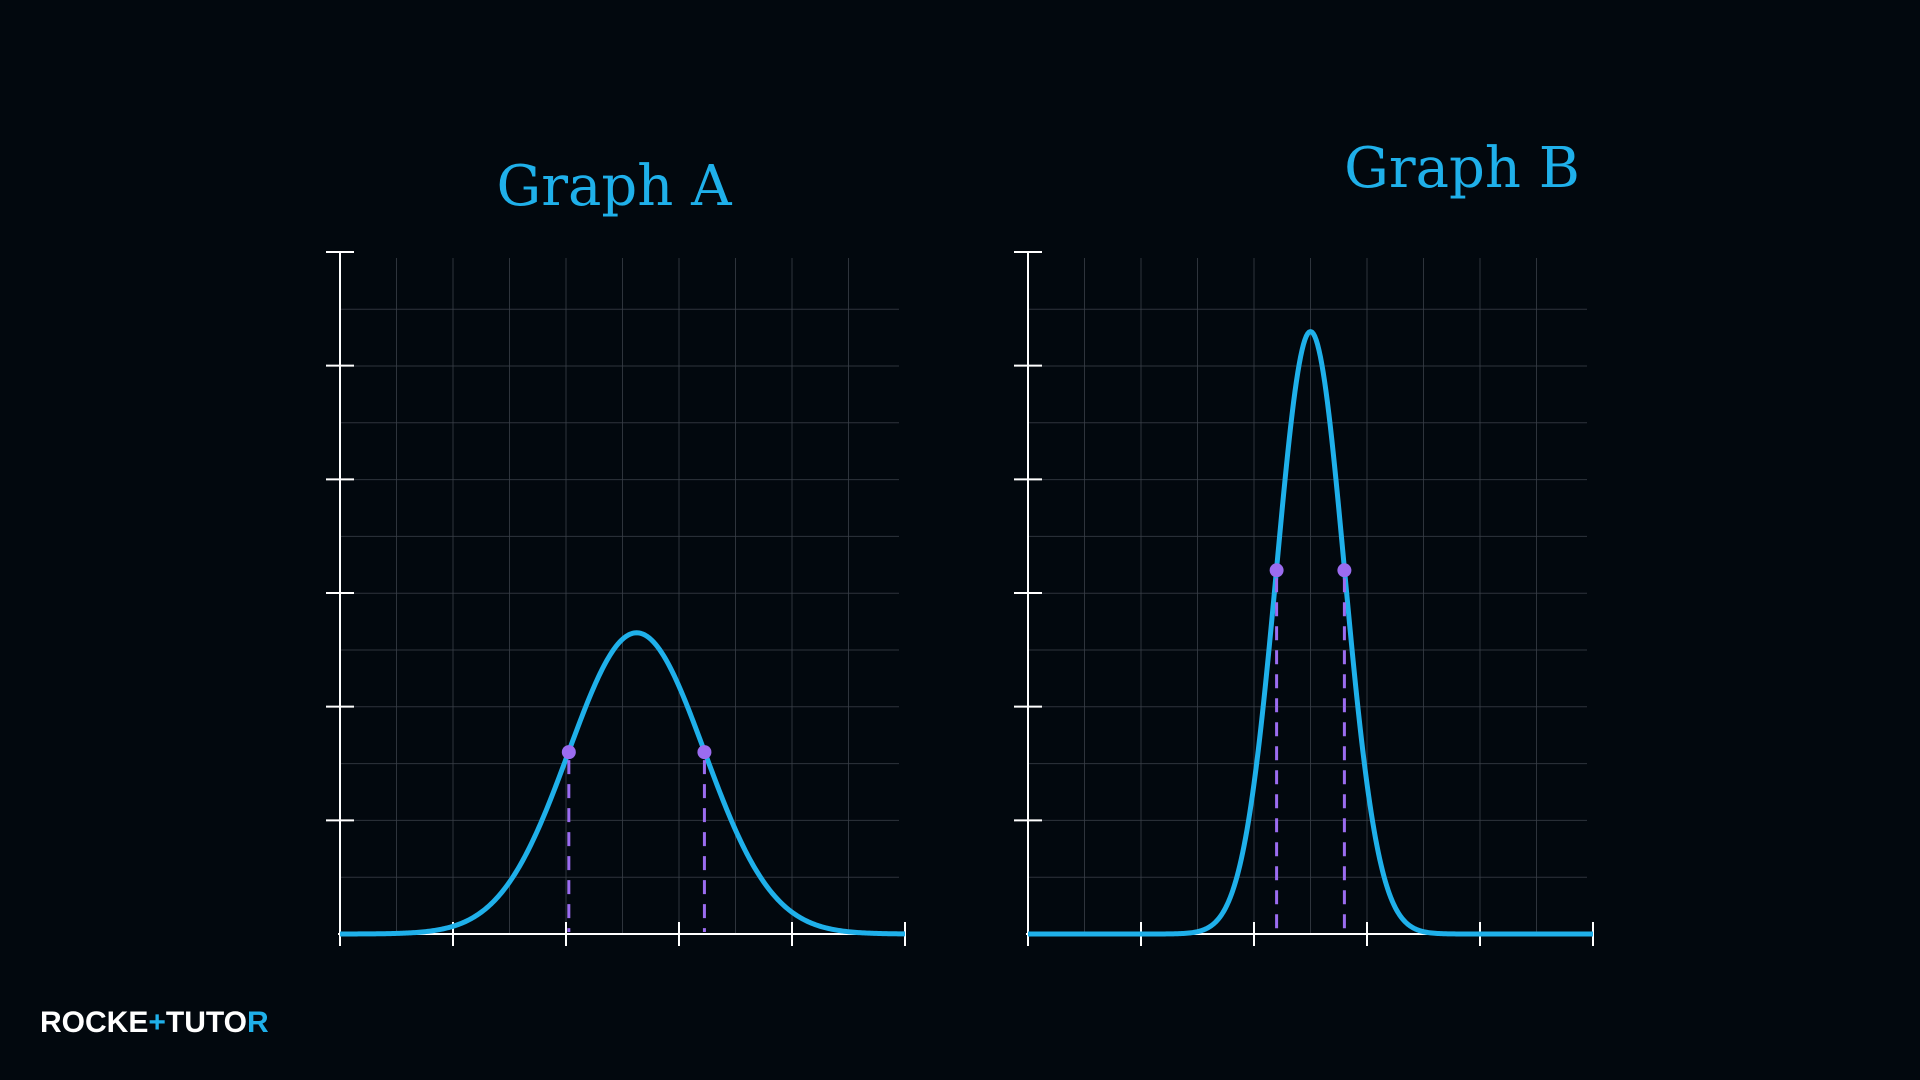  What do you see at coordinates (614, 186) in the screenshot?
I see `chart-title-a: Graph A` at bounding box center [614, 186].